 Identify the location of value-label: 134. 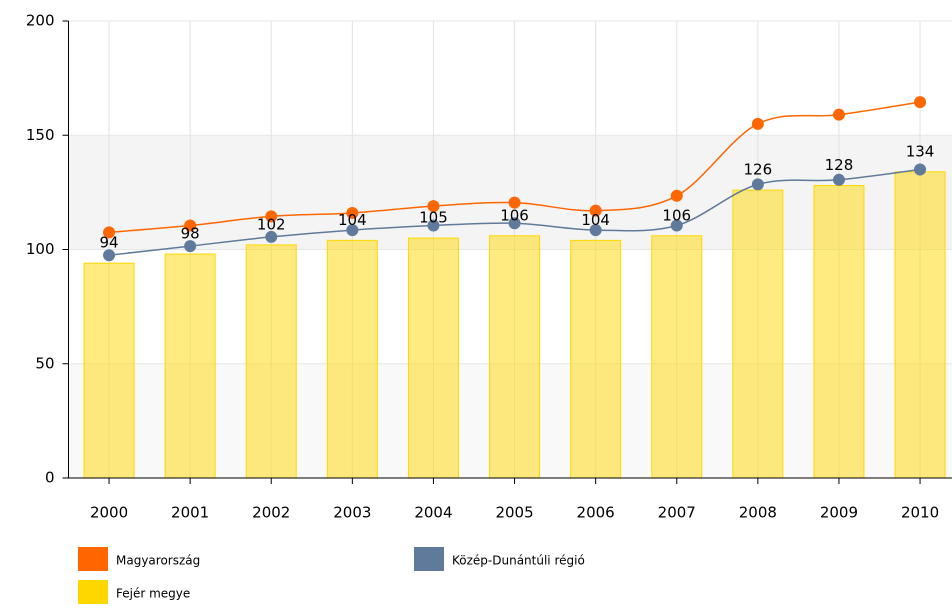
(920, 151).